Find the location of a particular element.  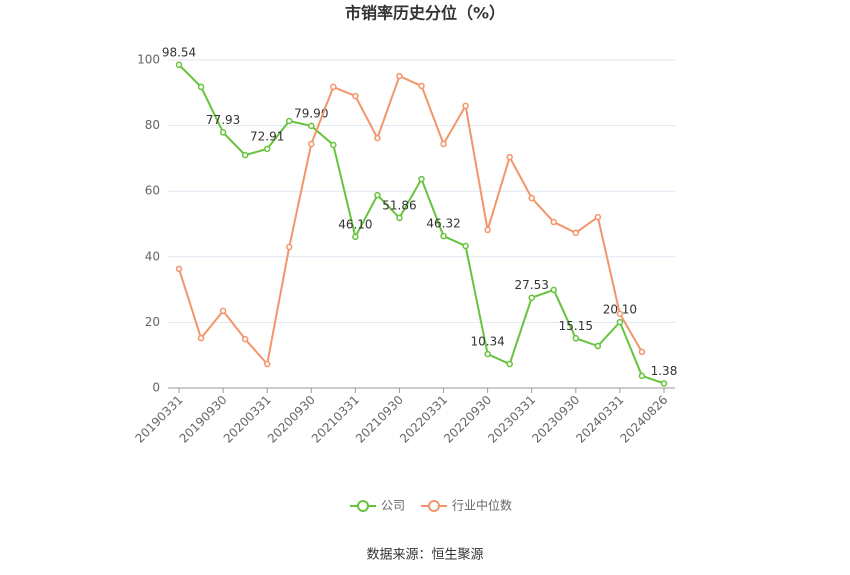

value-label: 27.53 is located at coordinates (532, 285).